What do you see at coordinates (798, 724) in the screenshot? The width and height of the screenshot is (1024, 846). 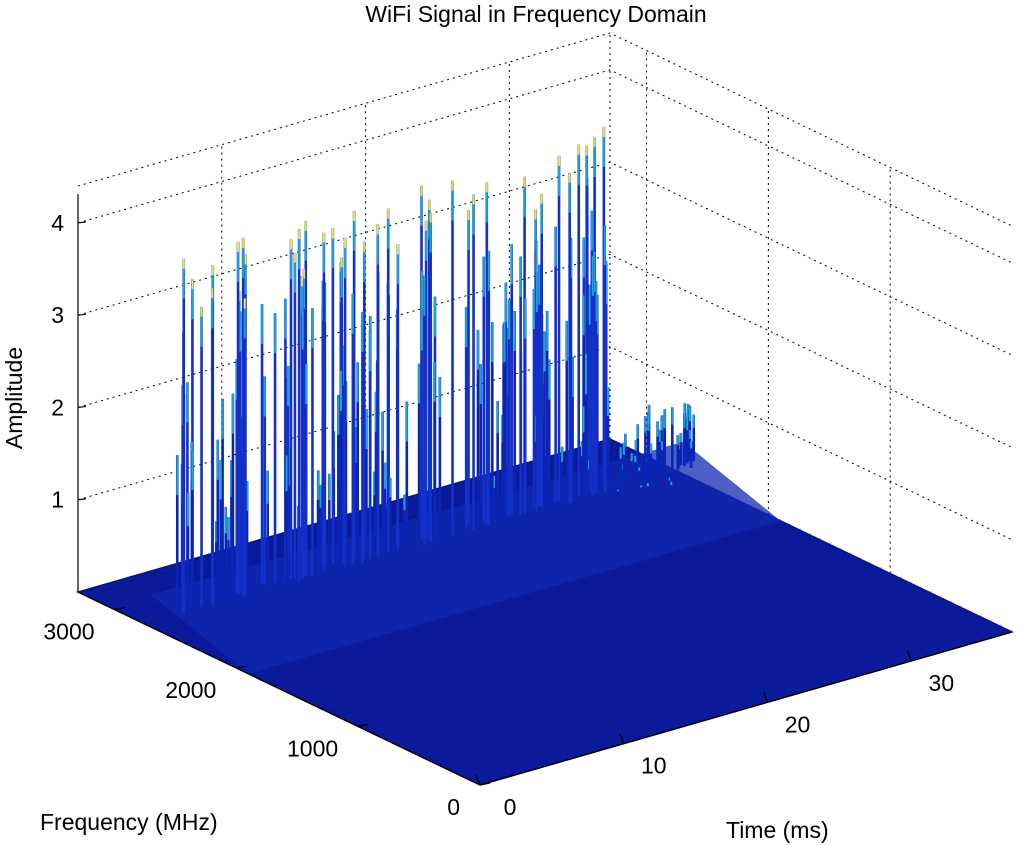 I see `x-tick-label: 20` at bounding box center [798, 724].